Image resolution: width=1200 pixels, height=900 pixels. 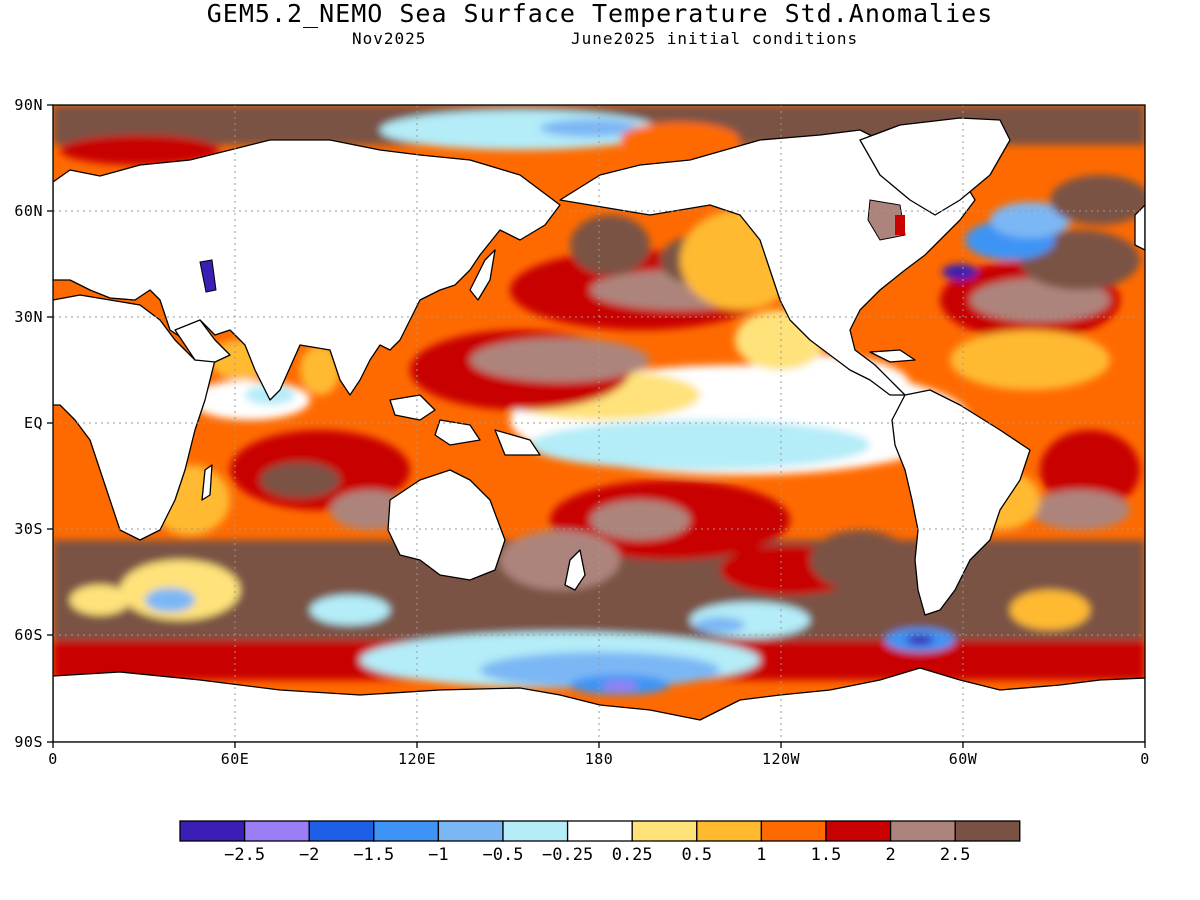 What do you see at coordinates (503, 855) in the screenshot?
I see `colorbar-label: −0.5` at bounding box center [503, 855].